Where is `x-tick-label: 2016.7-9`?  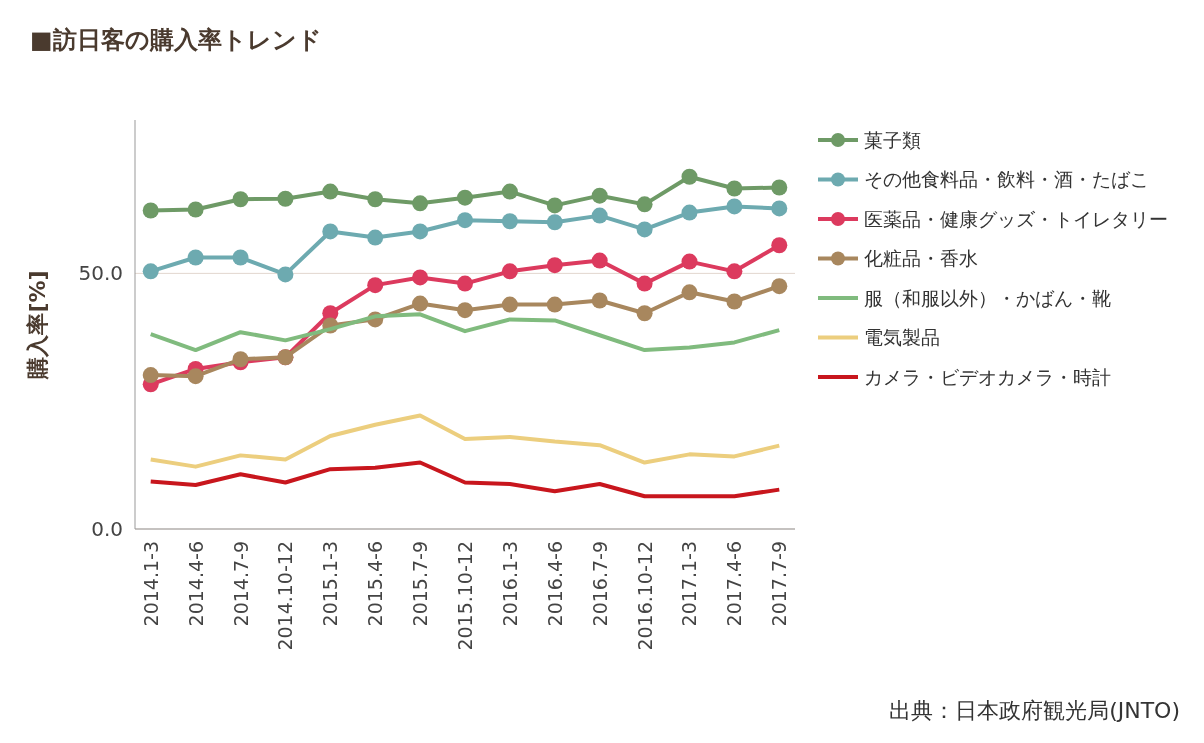 x-tick-label: 2016.7-9 is located at coordinates (599, 584).